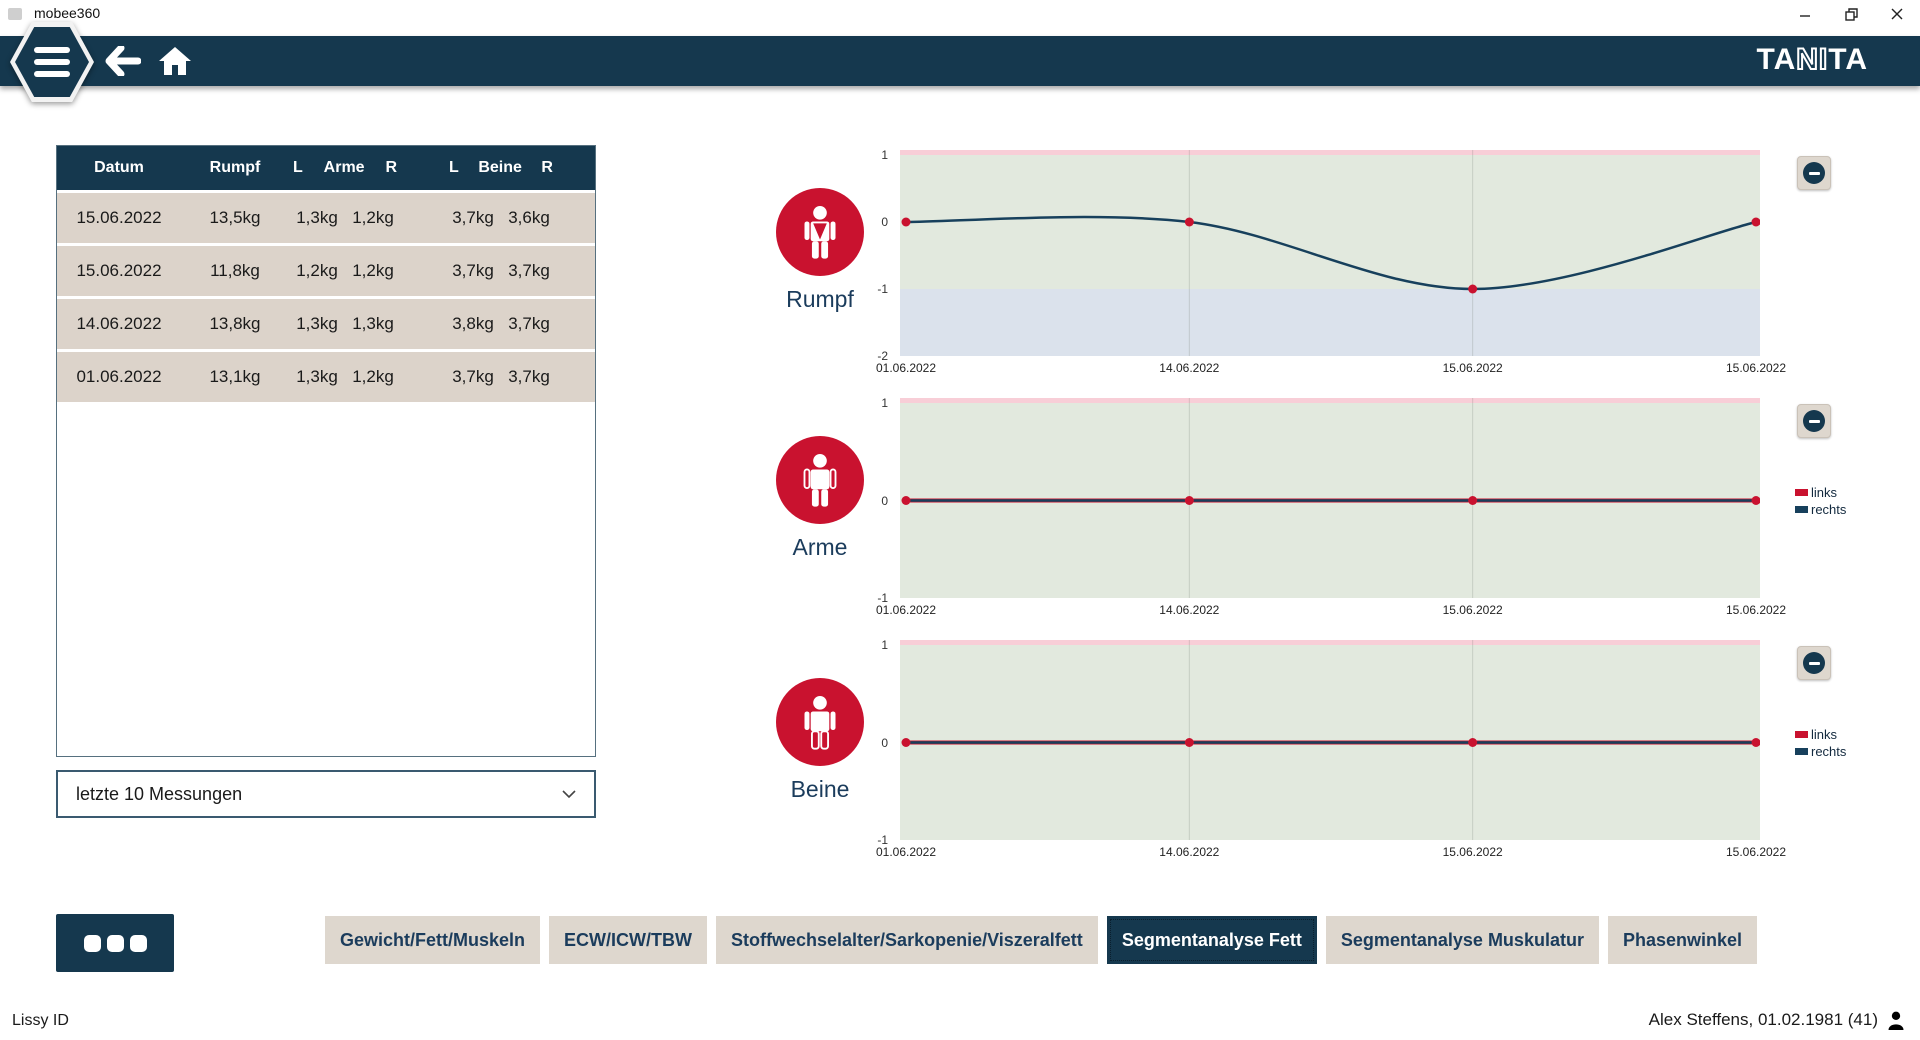 The width and height of the screenshot is (1920, 1040). What do you see at coordinates (345, 324) in the screenshot?
I see `cell-arme: 1,3kg 1,3kg` at bounding box center [345, 324].